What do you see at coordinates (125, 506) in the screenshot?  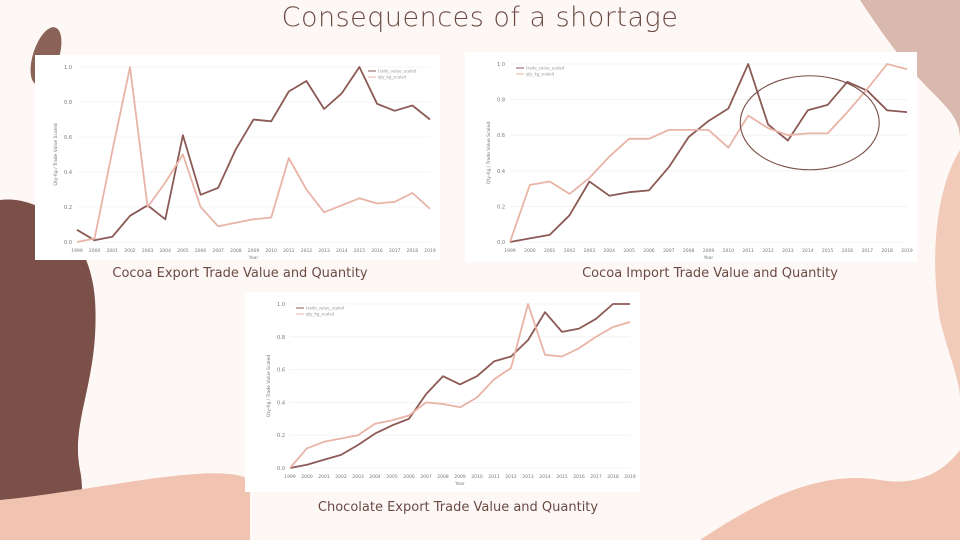 I see `bottom-peach-shape` at bounding box center [125, 506].